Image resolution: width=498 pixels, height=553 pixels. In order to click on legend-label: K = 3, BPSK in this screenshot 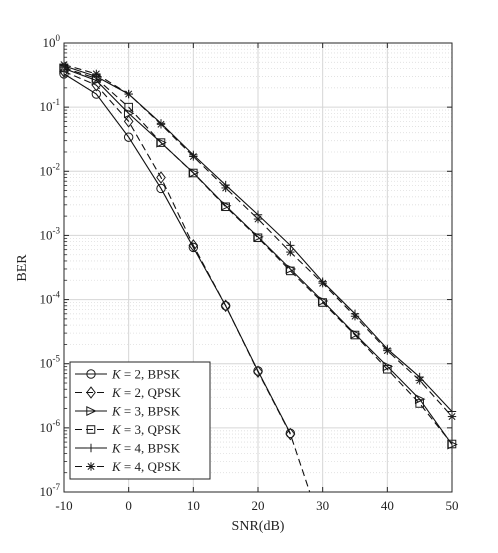, I will do `click(146, 411)`.